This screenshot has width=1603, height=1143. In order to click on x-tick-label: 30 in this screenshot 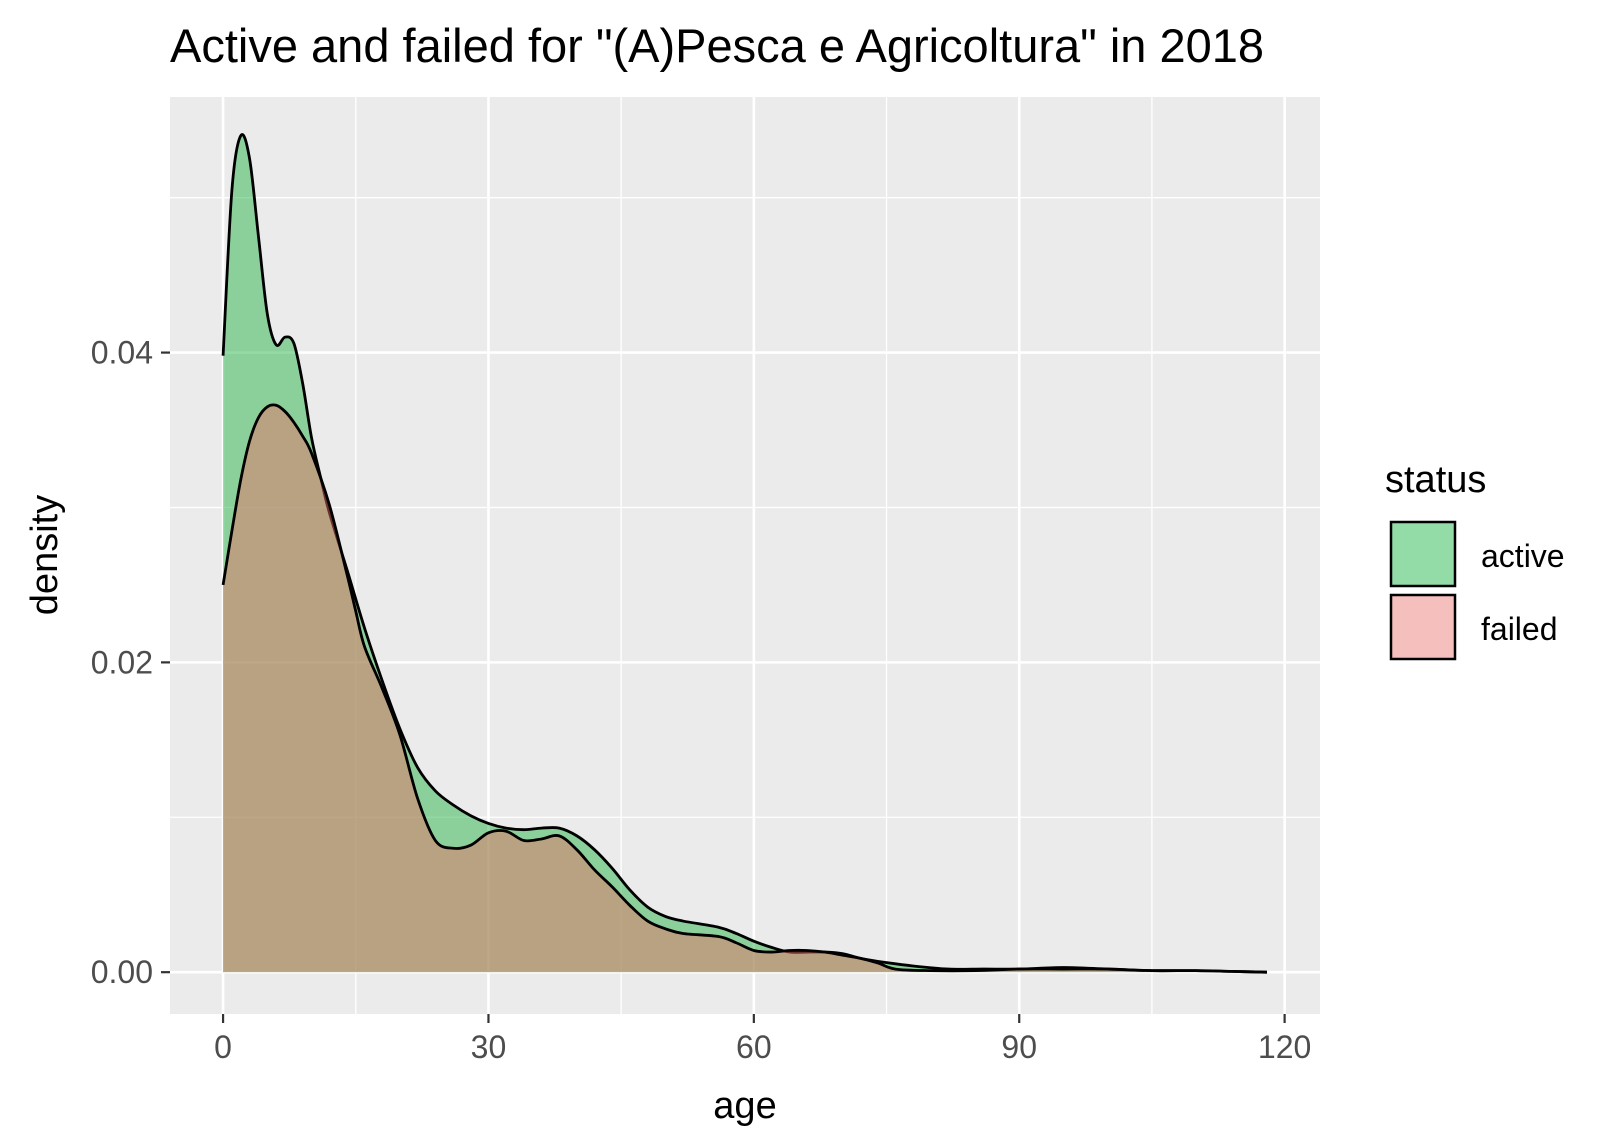, I will do `click(489, 1047)`.